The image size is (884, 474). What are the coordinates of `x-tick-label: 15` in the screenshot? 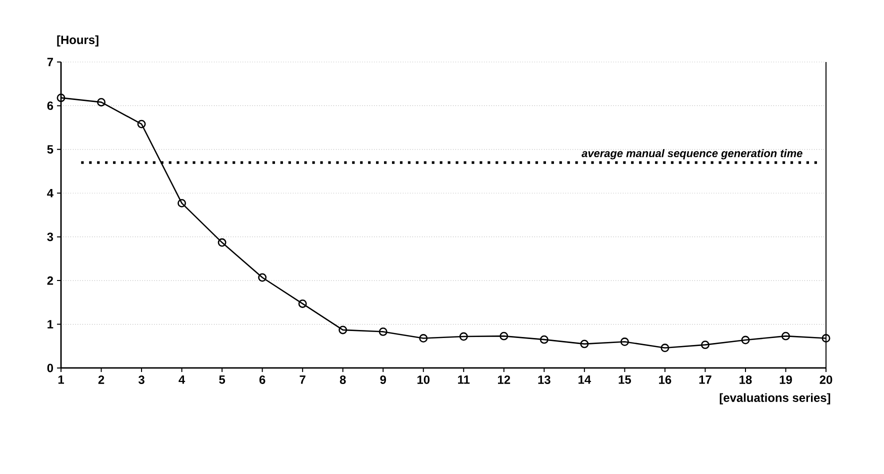 It's located at (625, 380).